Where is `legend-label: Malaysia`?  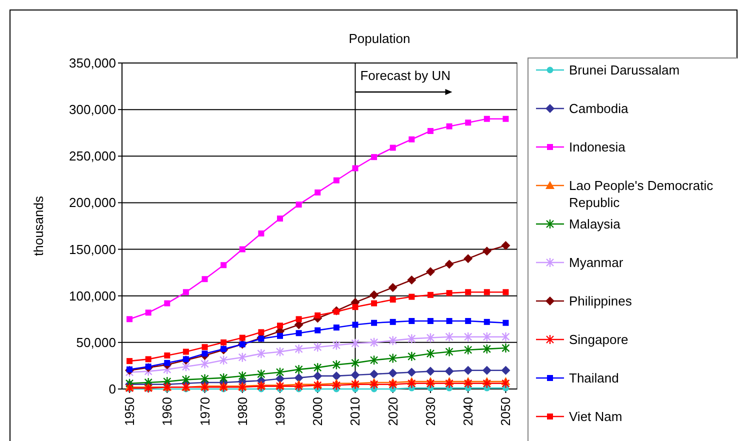 legend-label: Malaysia is located at coordinates (595, 224).